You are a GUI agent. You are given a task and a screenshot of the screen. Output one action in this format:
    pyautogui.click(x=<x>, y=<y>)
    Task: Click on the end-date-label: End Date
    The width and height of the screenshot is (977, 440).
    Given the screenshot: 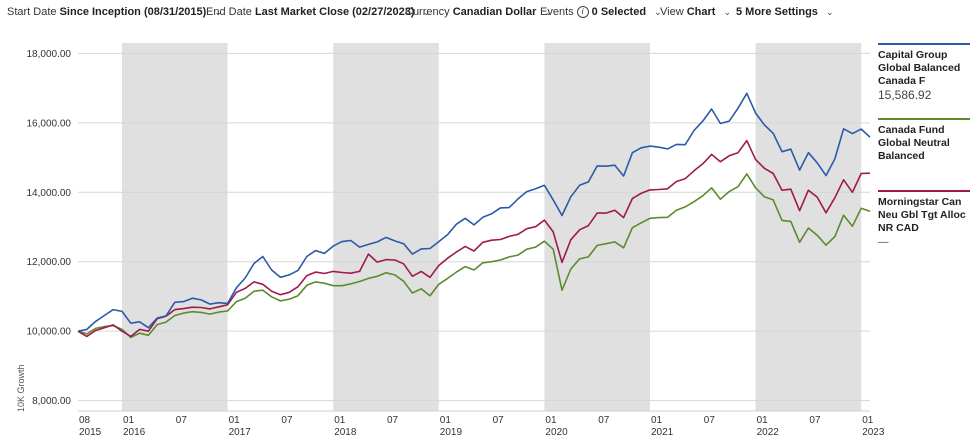 What is the action you would take?
    pyautogui.click(x=229, y=12)
    